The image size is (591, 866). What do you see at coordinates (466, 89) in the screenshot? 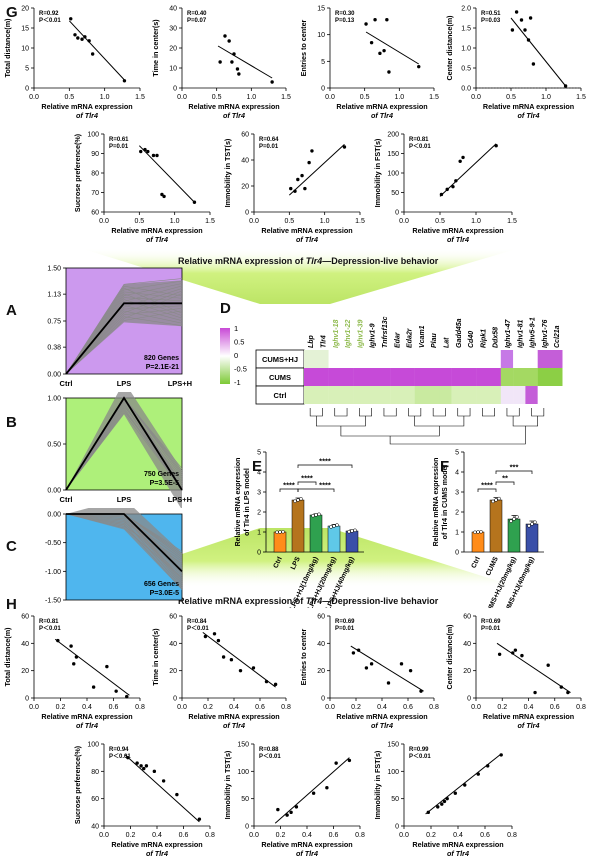
I see `y-tick-label: 0.0` at bounding box center [466, 89].